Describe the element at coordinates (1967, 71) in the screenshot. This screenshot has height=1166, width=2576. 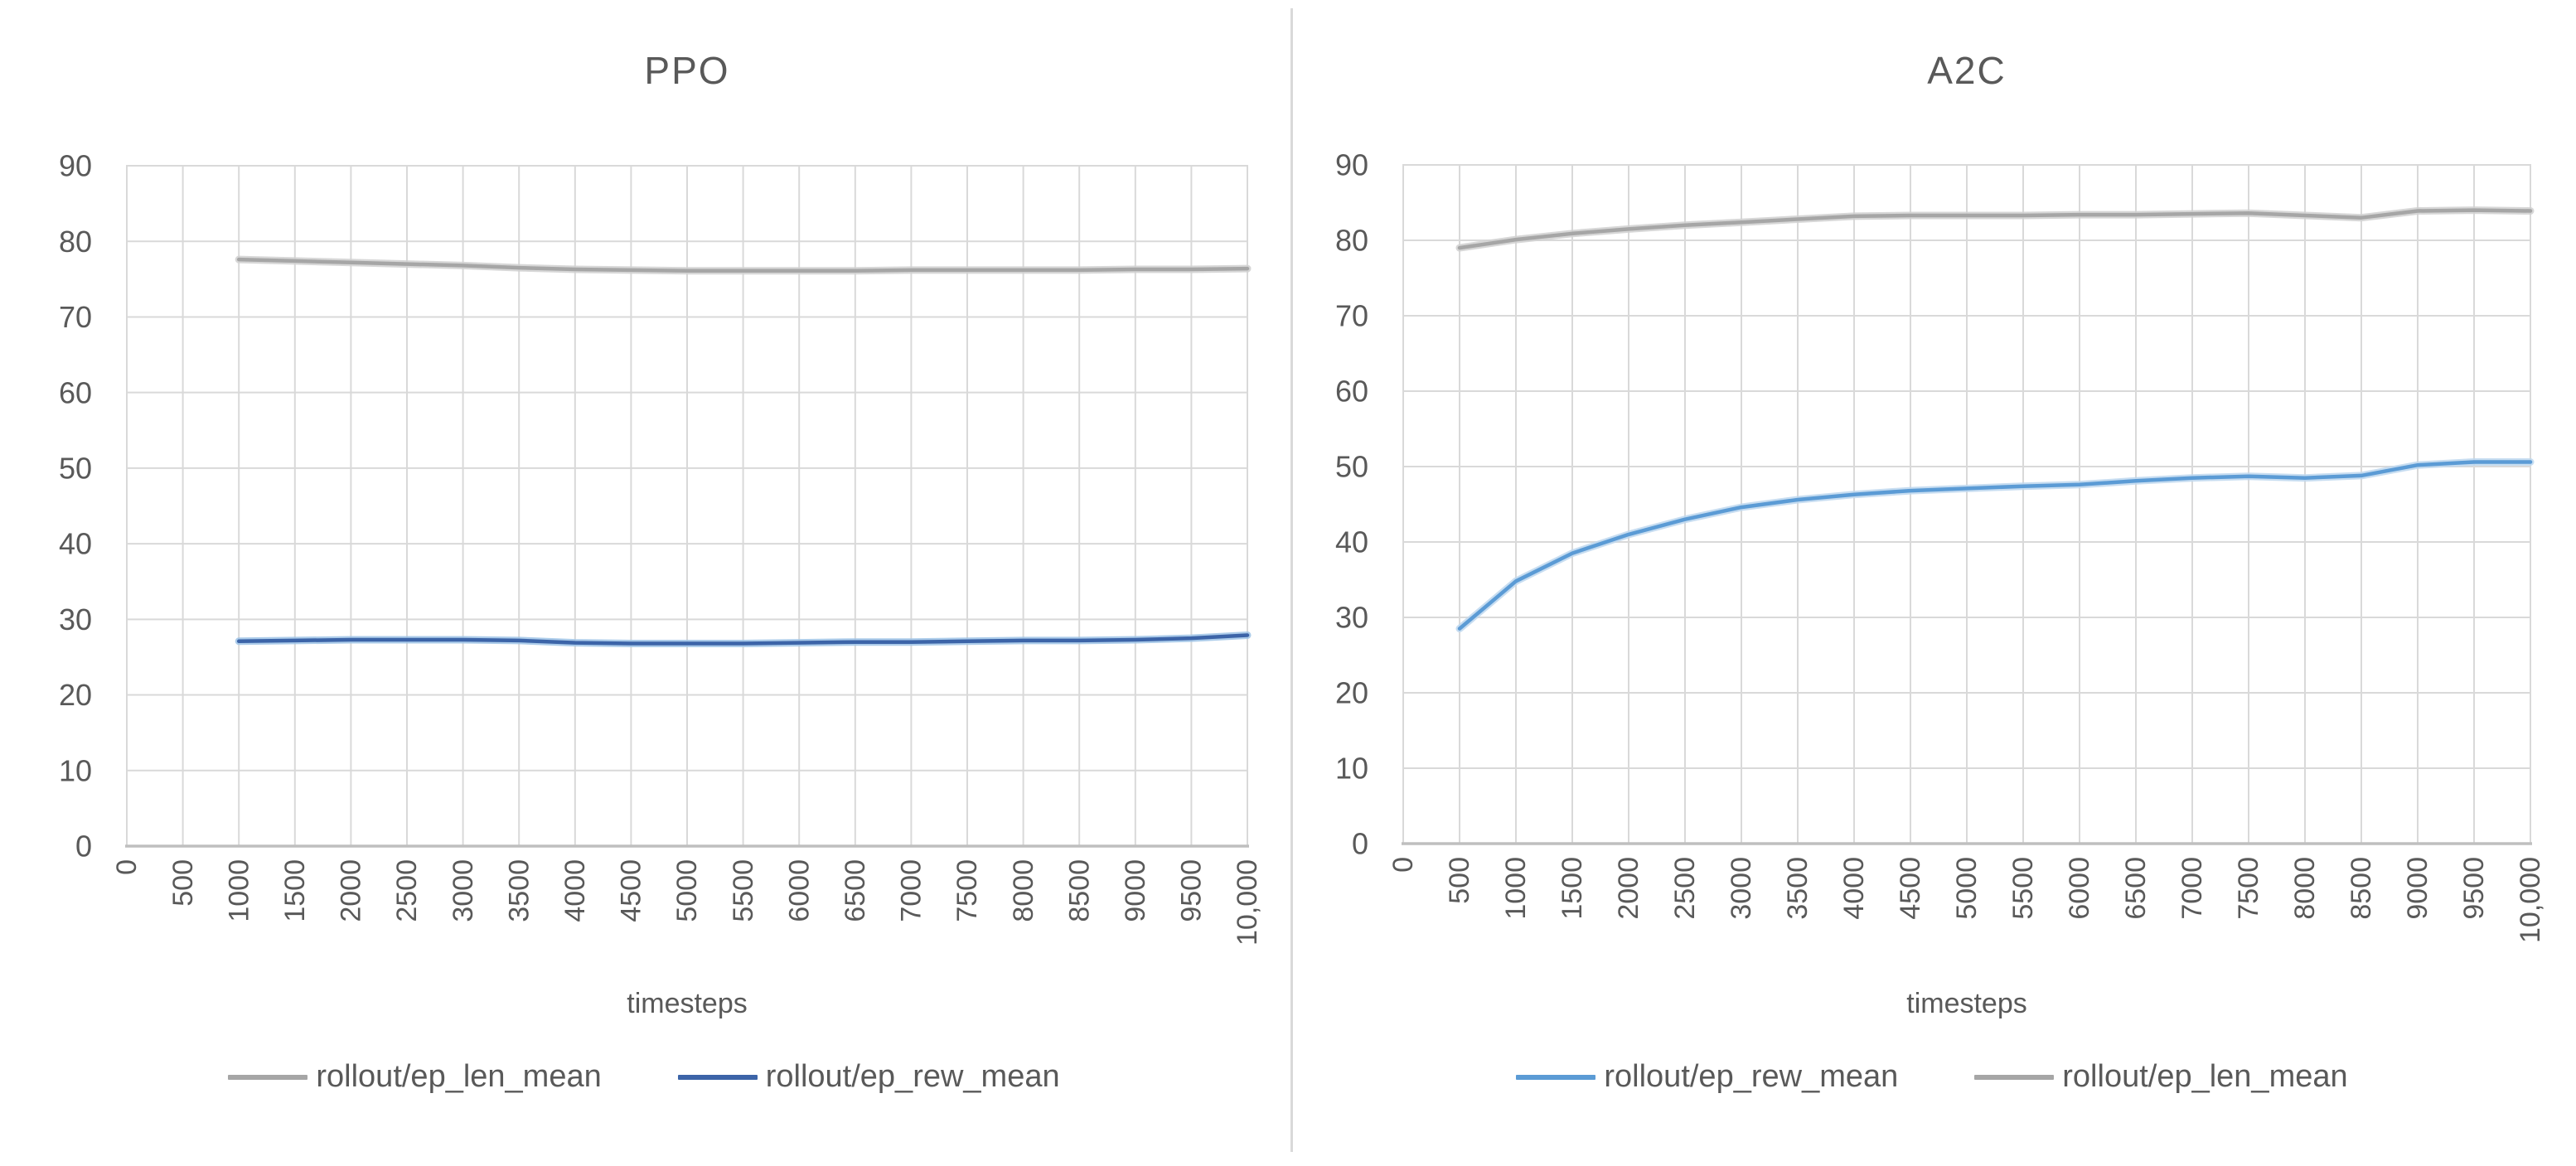
I see `chart-title-a2c: A2C` at that location.